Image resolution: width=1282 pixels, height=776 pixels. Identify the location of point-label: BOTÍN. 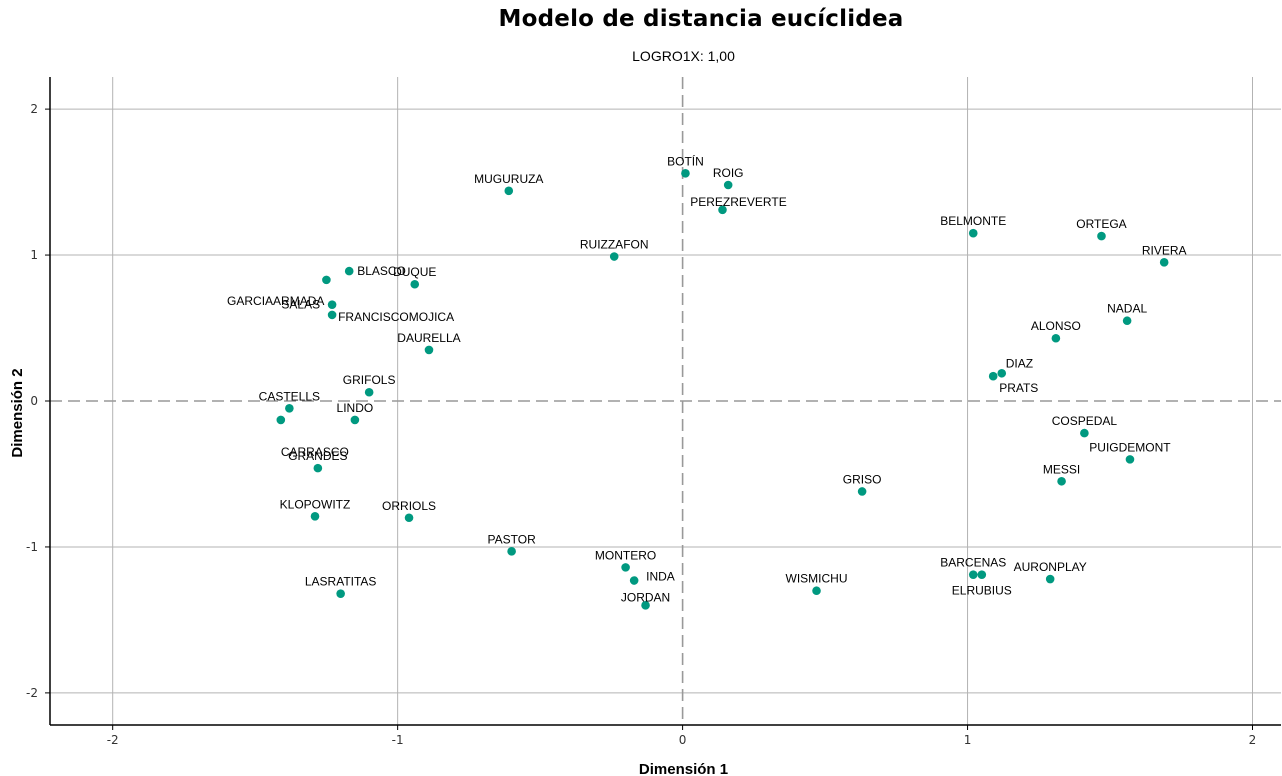
(685, 160).